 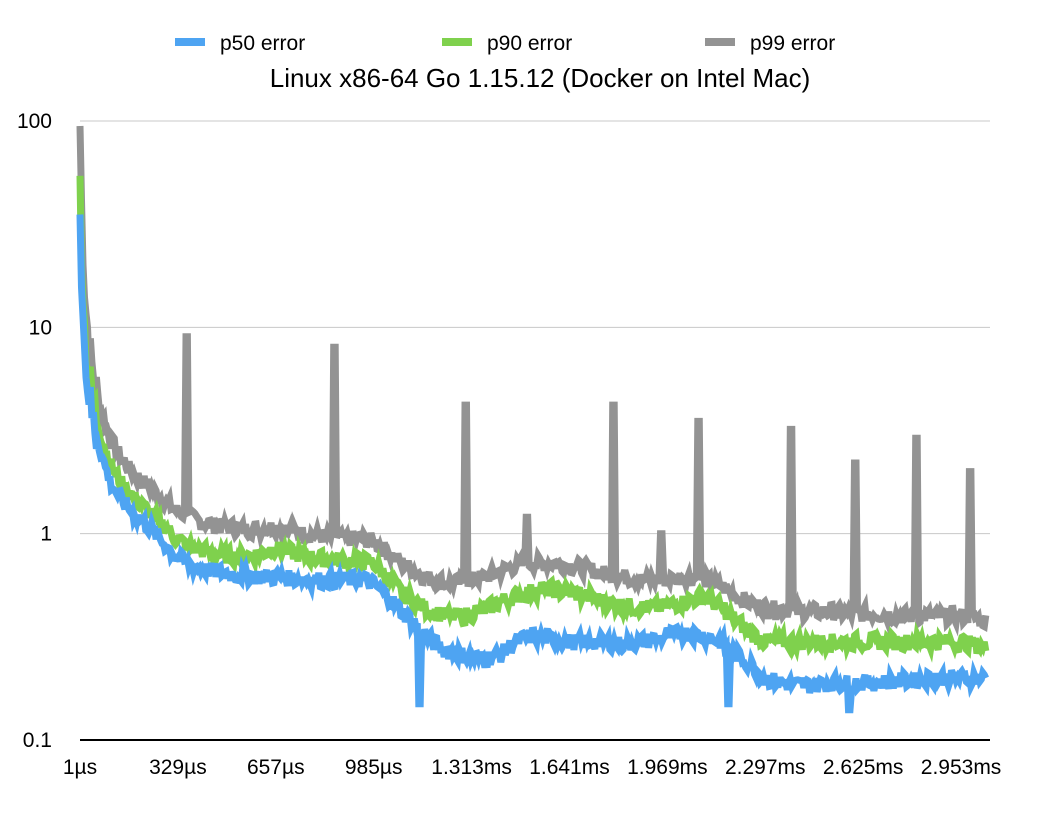 I want to click on legend-item: p99 error, so click(x=770, y=43).